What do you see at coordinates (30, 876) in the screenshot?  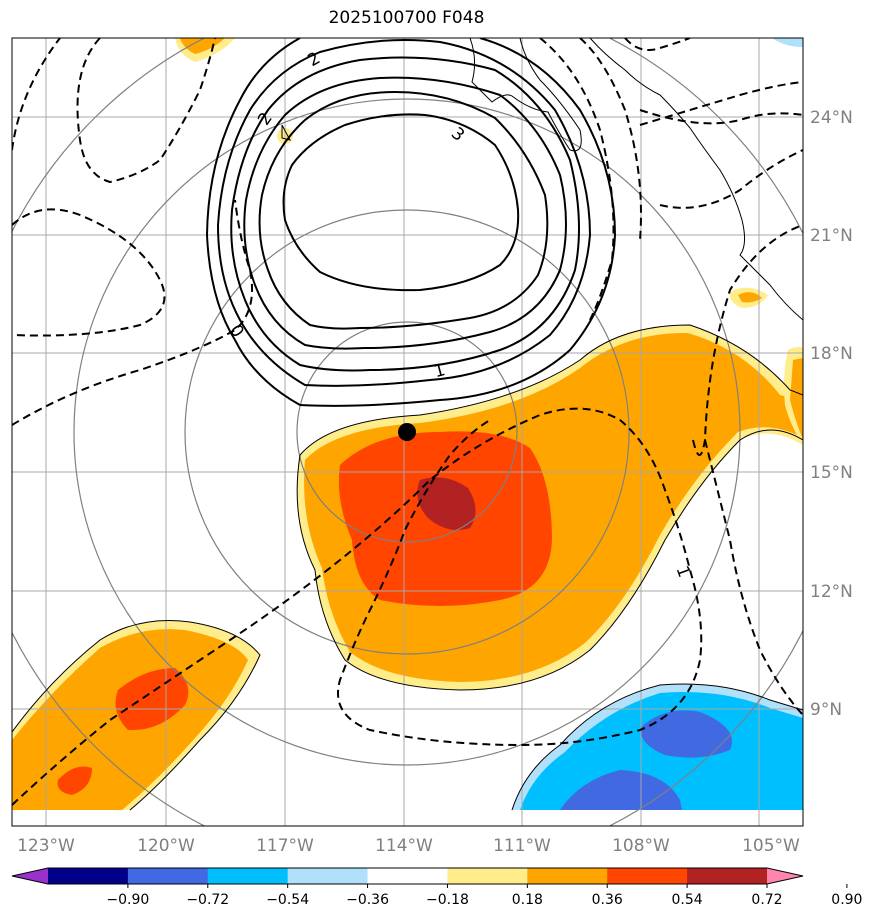 I see `colorbar-extend-min` at bounding box center [30, 876].